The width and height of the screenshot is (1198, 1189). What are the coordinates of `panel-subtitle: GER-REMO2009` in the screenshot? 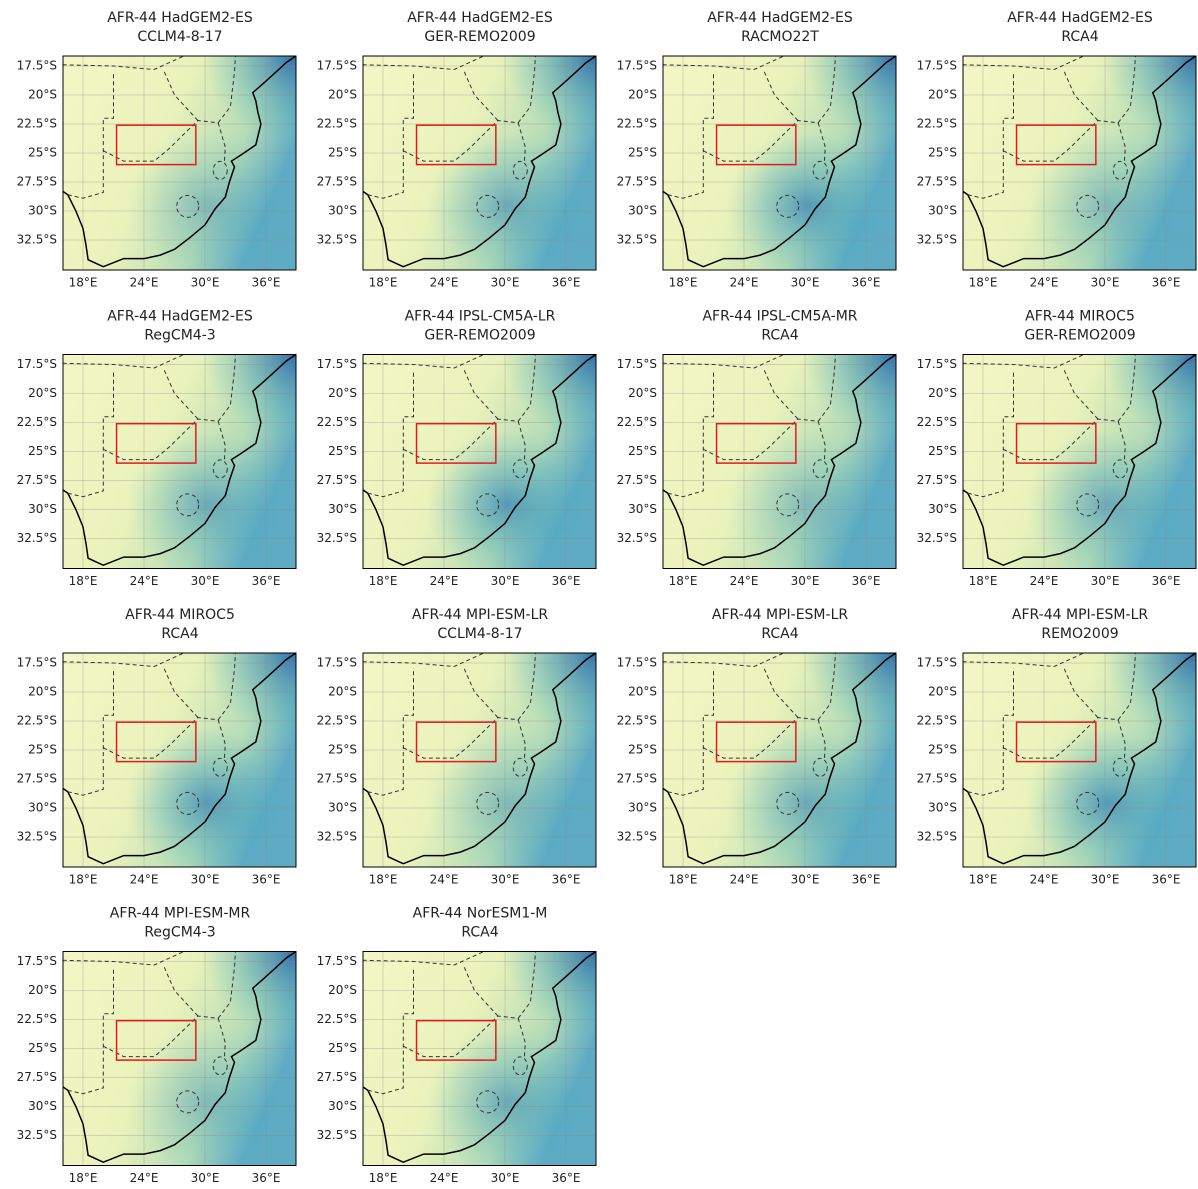 It's located at (479, 37).